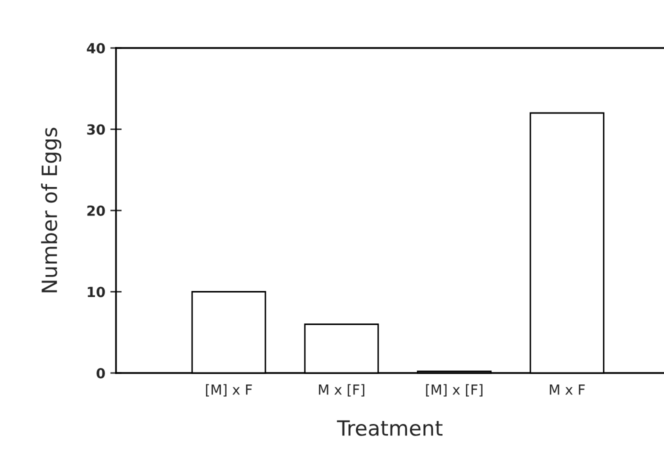 This screenshot has height=452, width=664. What do you see at coordinates (389, 428) in the screenshot?
I see `x-axis-title: Treatment` at bounding box center [389, 428].